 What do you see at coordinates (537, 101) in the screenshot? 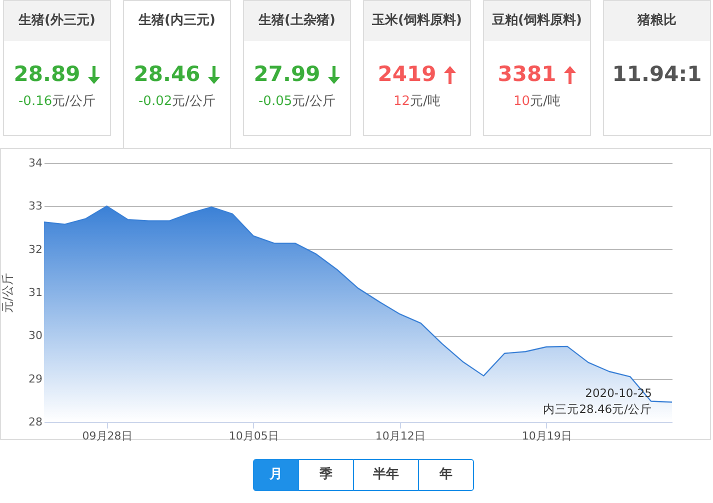
I see `text: 10元/吨` at bounding box center [537, 101].